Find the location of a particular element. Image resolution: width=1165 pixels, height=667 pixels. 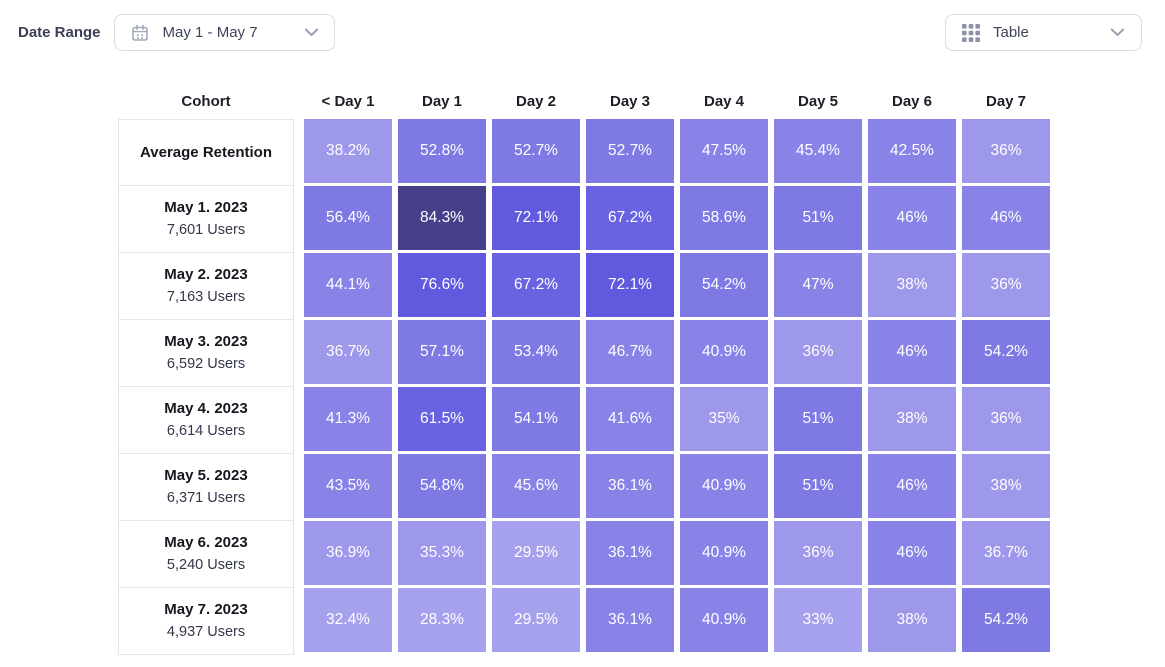

retention-cell-wrap: 47.5% is located at coordinates (727, 152).